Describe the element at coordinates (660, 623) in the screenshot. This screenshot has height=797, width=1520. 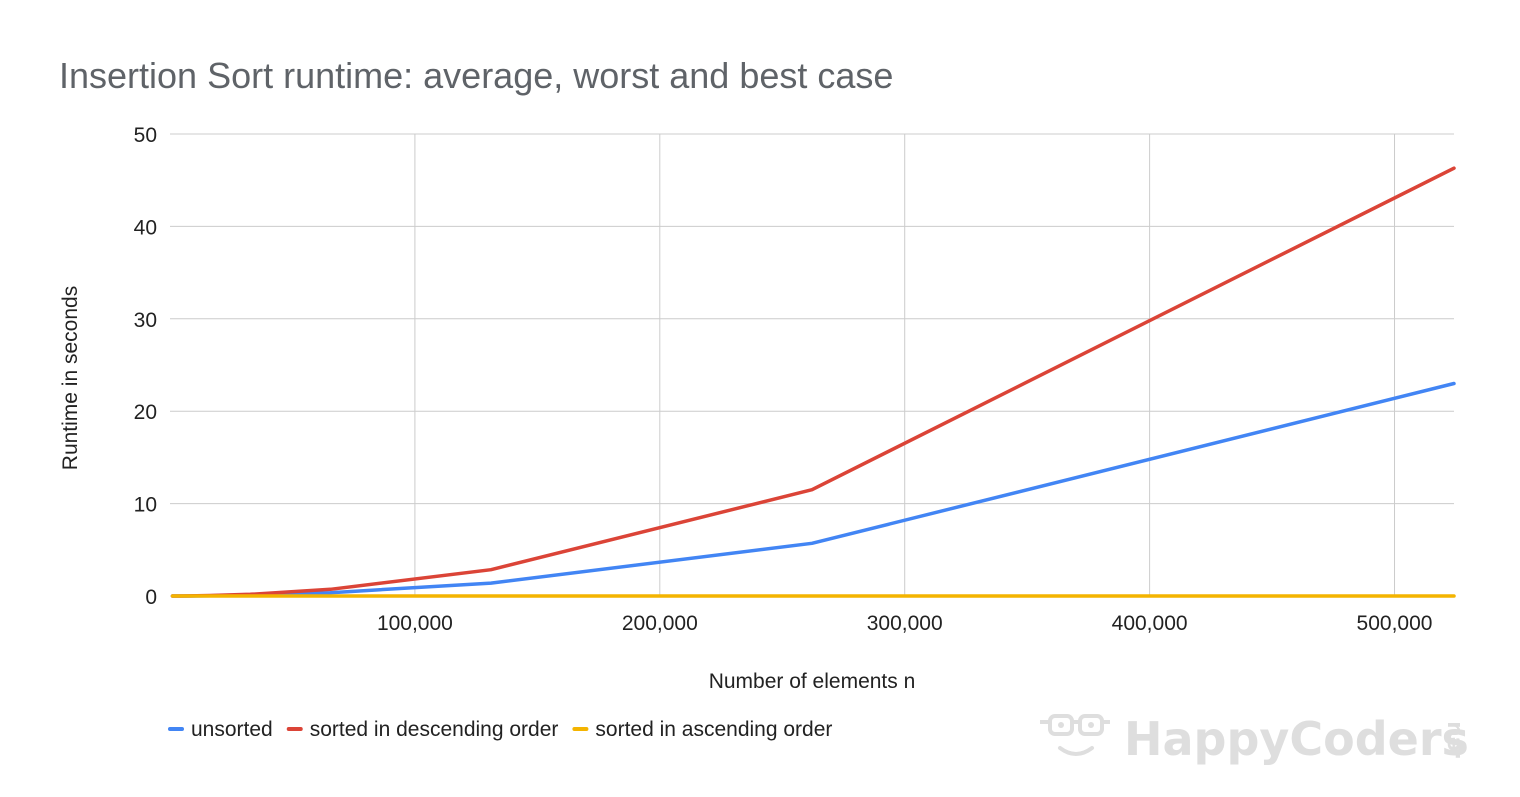
I see `x-tick-label: 200,000` at that location.